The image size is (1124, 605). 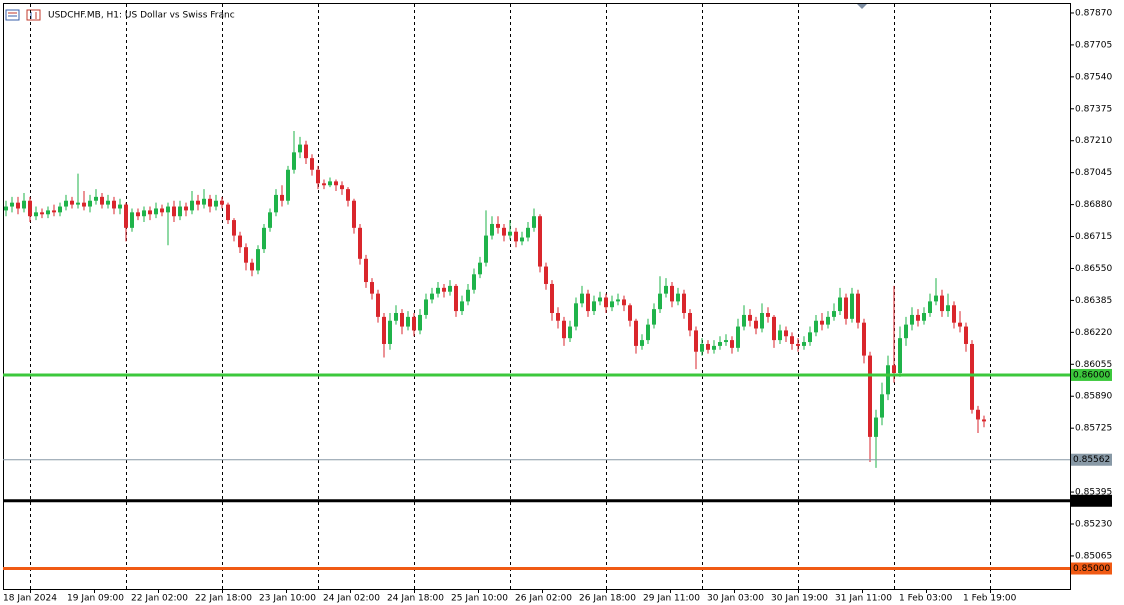 I want to click on shift-marker, so click(x=862, y=6).